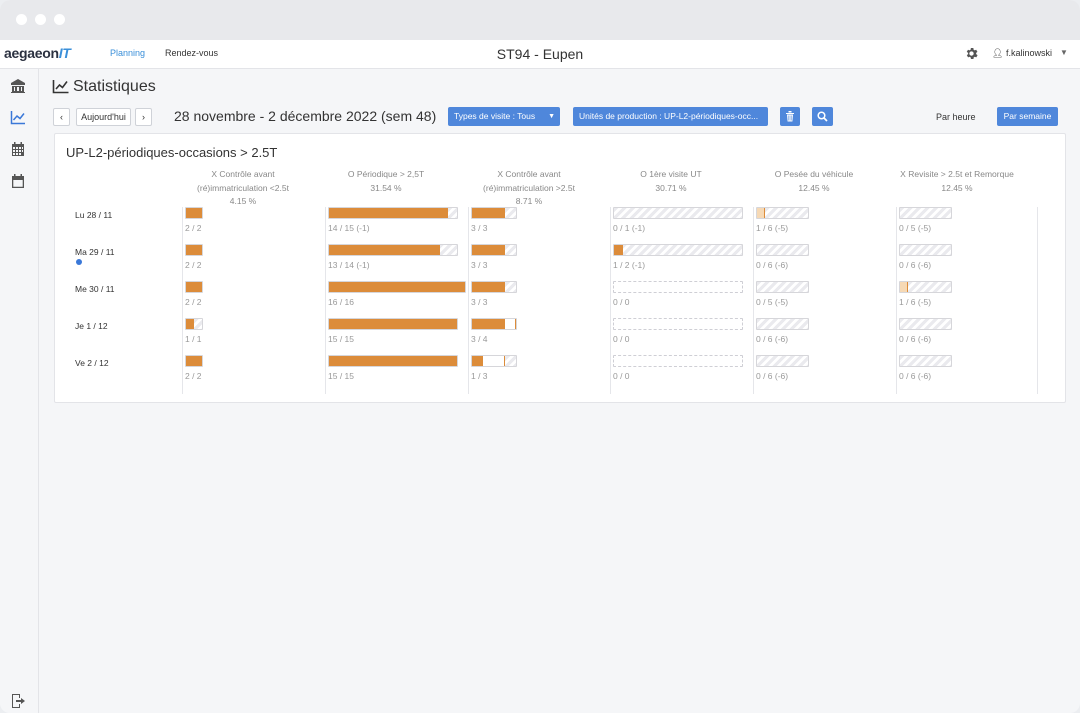 The width and height of the screenshot is (1080, 713). I want to click on column-header-line: 30.71 %, so click(671, 187).